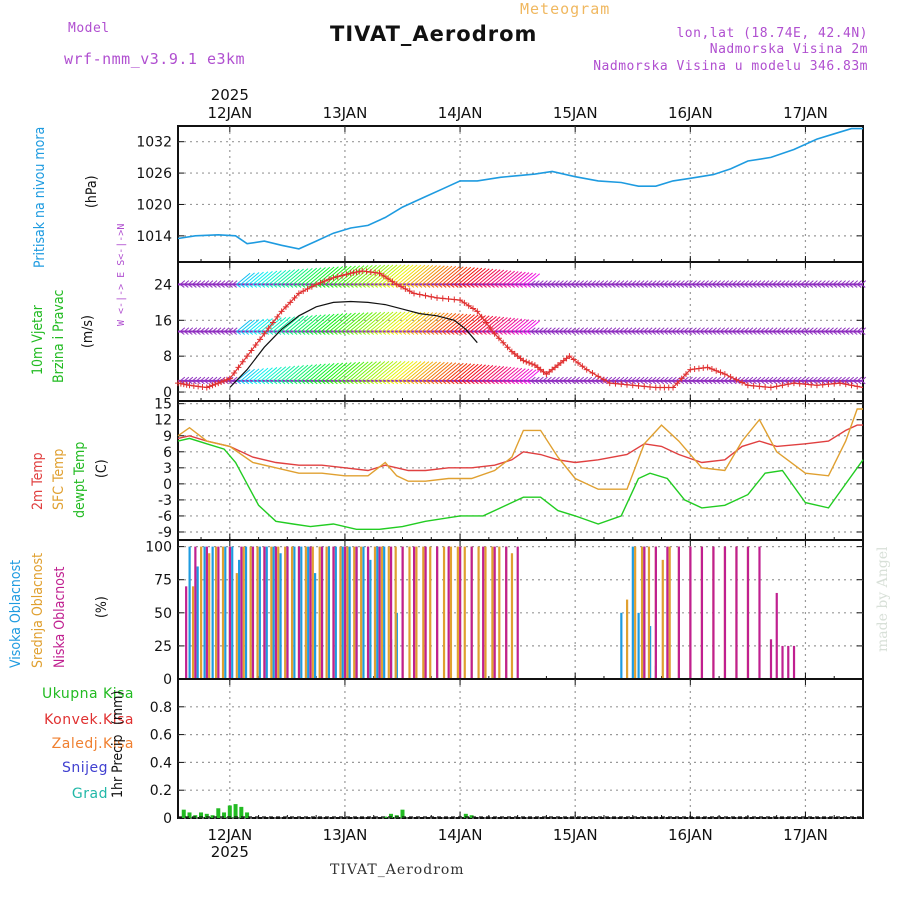 The image size is (900, 900). Describe the element at coordinates (384, 612) in the screenshot. I see `cloud-high-bar` at that location.